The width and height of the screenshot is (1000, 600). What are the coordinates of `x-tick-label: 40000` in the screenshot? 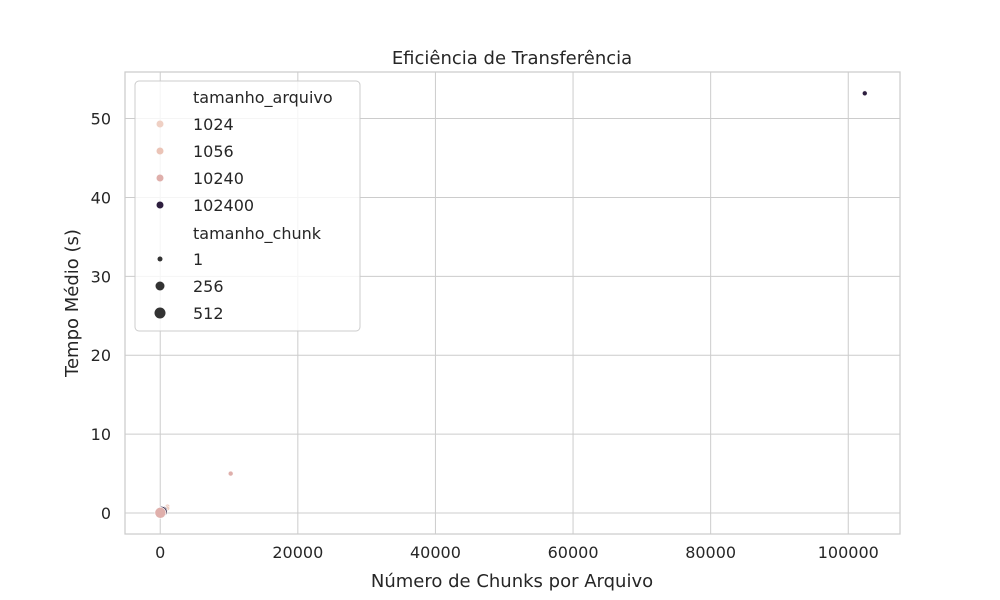 It's located at (435, 552).